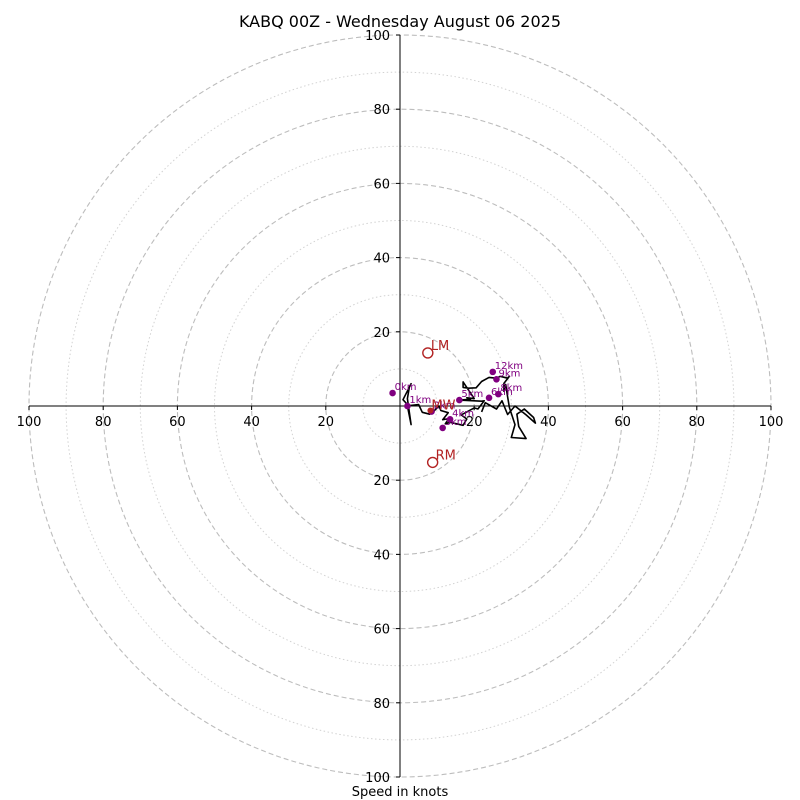  I want to click on height-point-1km, so click(407, 406).